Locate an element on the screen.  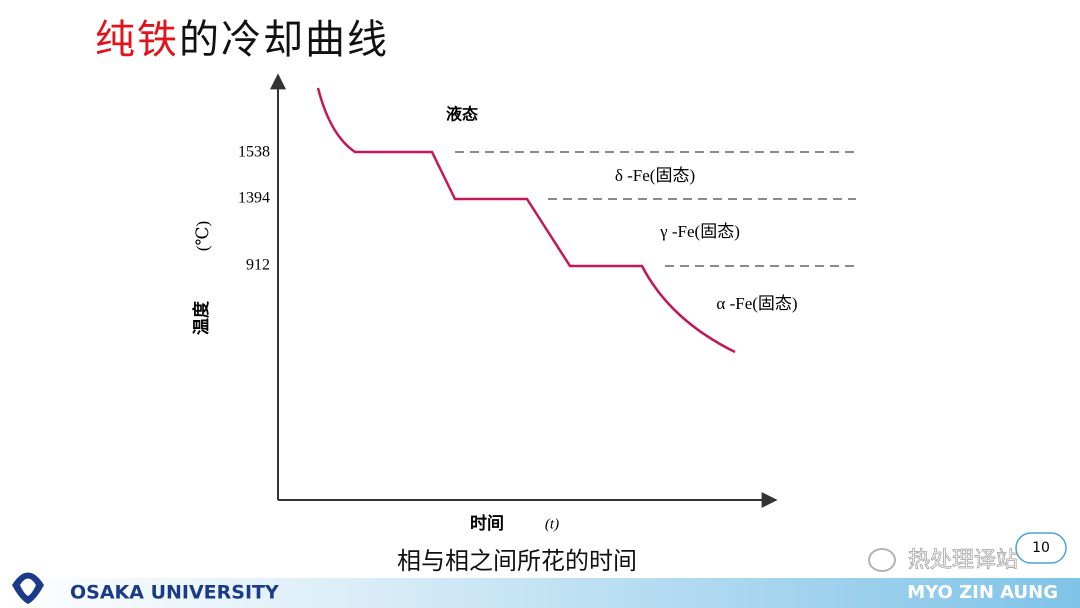
author: MYO ZIN AUNG is located at coordinates (982, 592).